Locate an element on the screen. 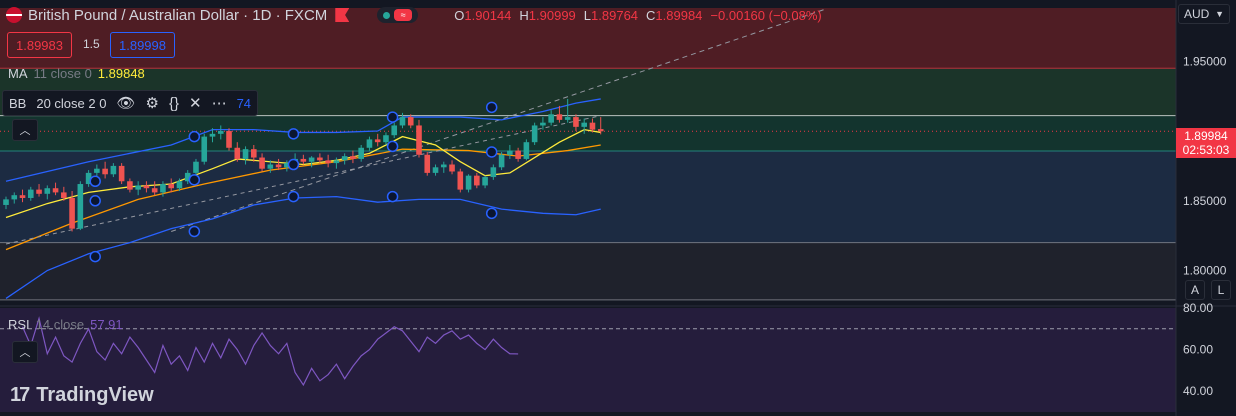 This screenshot has height=416, width=1236. last-price-value: 1.89984 is located at coordinates (1206, 136).